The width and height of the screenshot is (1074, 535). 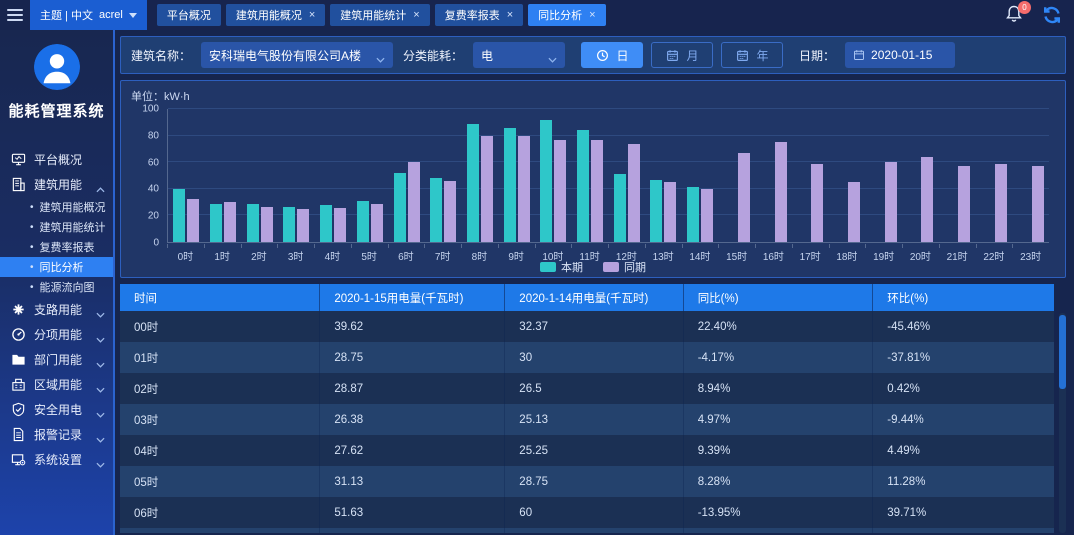 I want to click on table-row: 03时 26.38 25.13 4.97% -9.44%, so click(x=587, y=419).